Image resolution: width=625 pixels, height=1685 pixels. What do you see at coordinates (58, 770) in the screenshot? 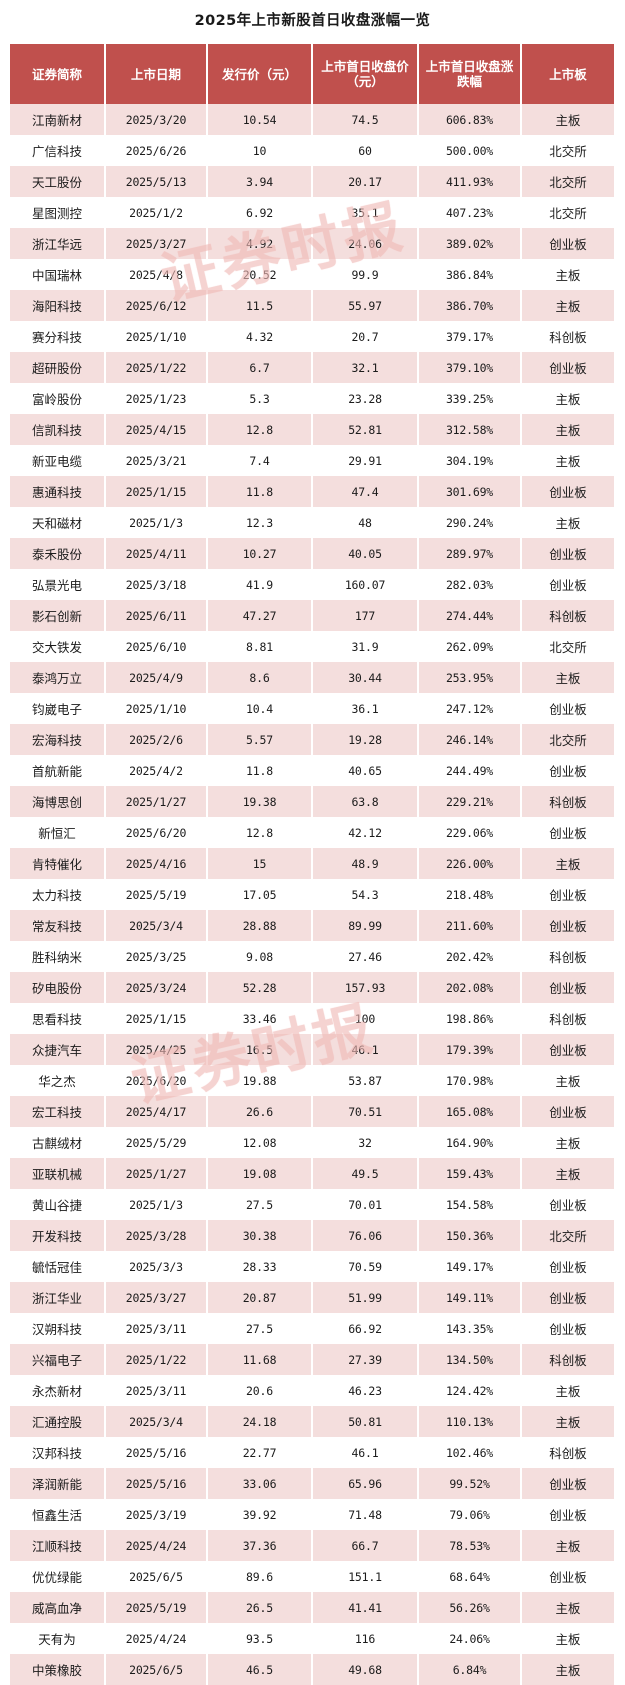
I see `cell-security-name: 首航新能` at bounding box center [58, 770].